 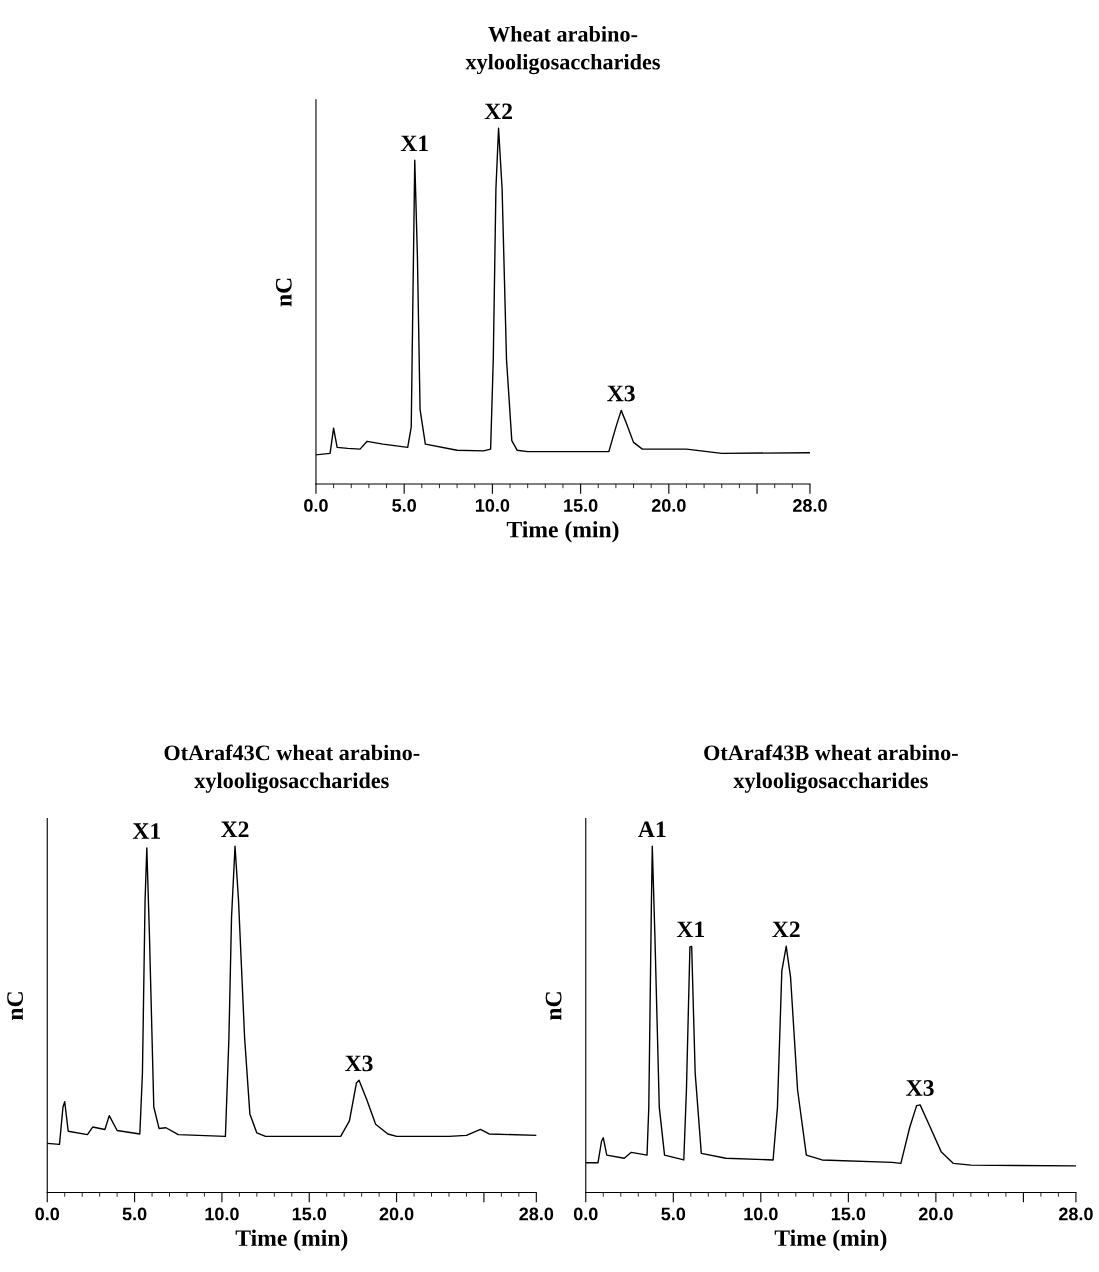 I want to click on chart-title: Wheat arabino- xylooligosaccharides, so click(x=562, y=50).